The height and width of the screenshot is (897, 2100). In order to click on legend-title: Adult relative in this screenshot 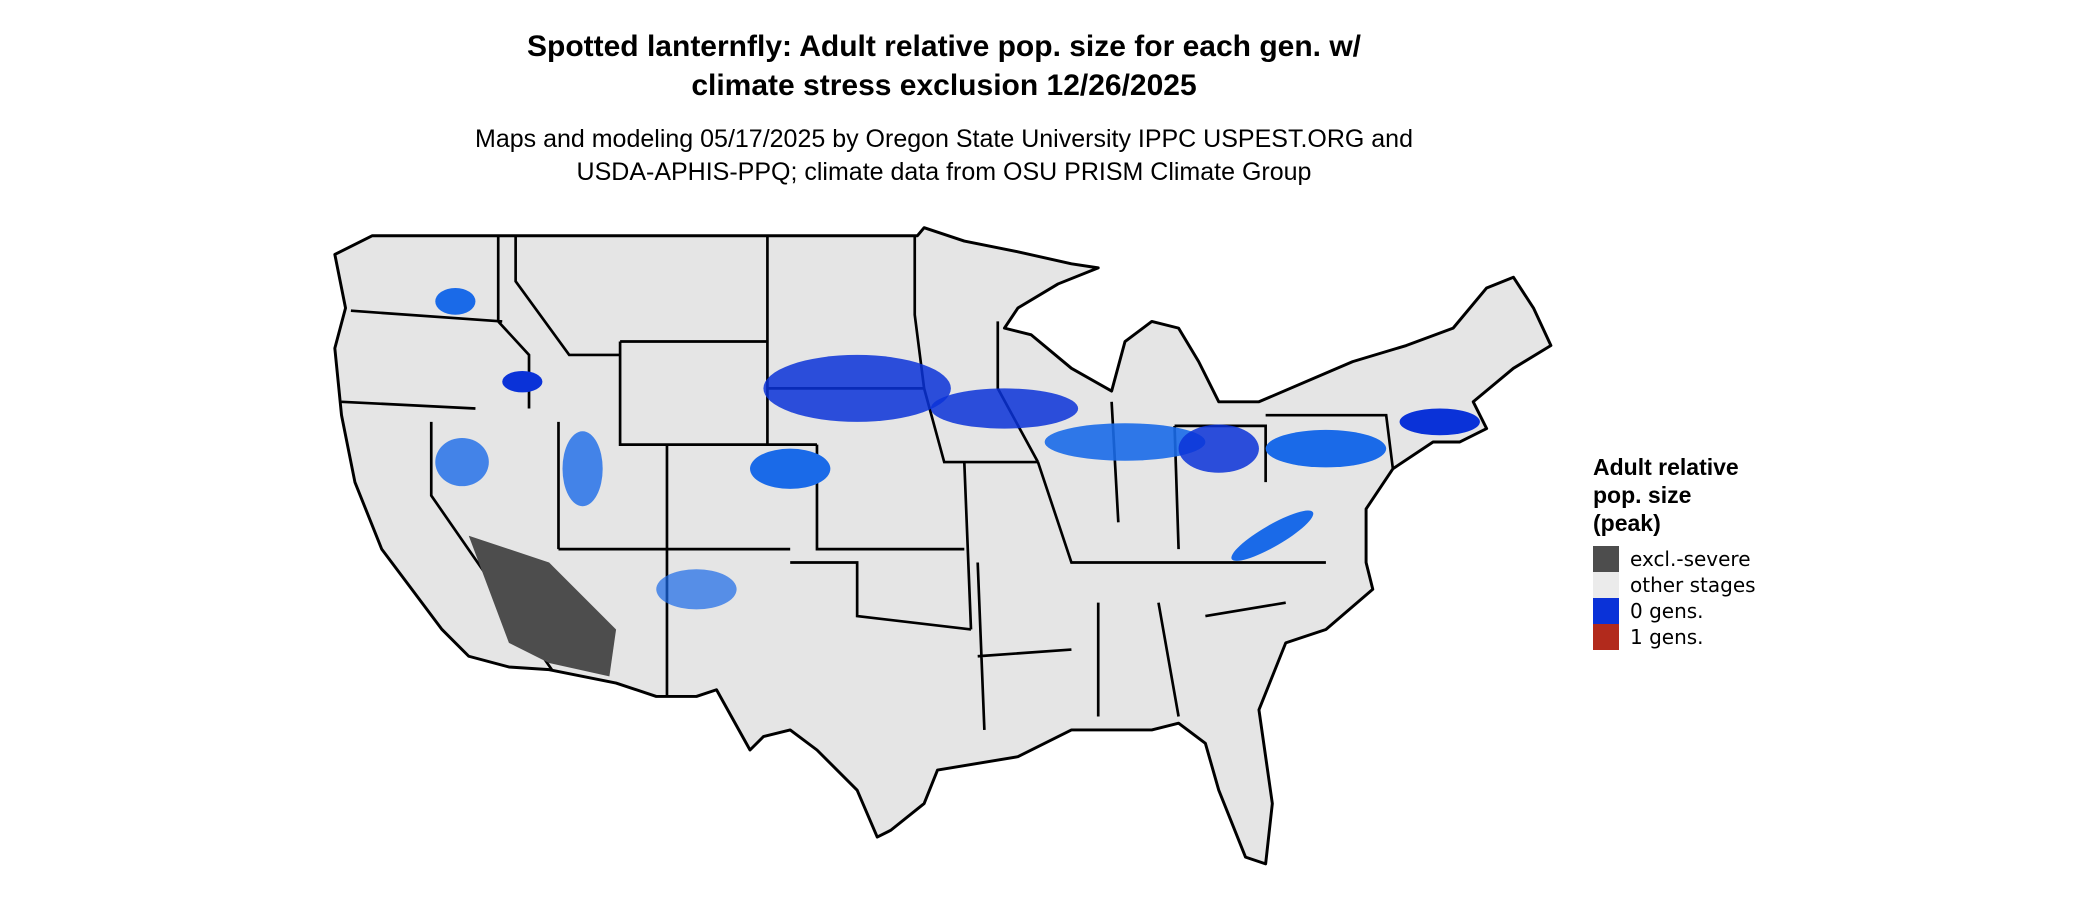, I will do `click(1666, 467)`.